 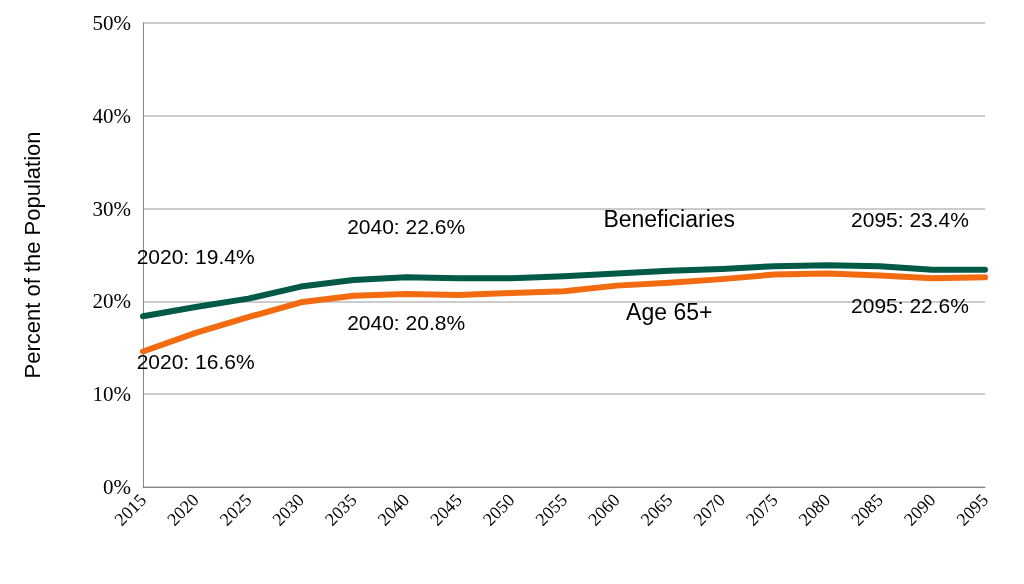 What do you see at coordinates (669, 312) in the screenshot?
I see `series-label: Age 65+` at bounding box center [669, 312].